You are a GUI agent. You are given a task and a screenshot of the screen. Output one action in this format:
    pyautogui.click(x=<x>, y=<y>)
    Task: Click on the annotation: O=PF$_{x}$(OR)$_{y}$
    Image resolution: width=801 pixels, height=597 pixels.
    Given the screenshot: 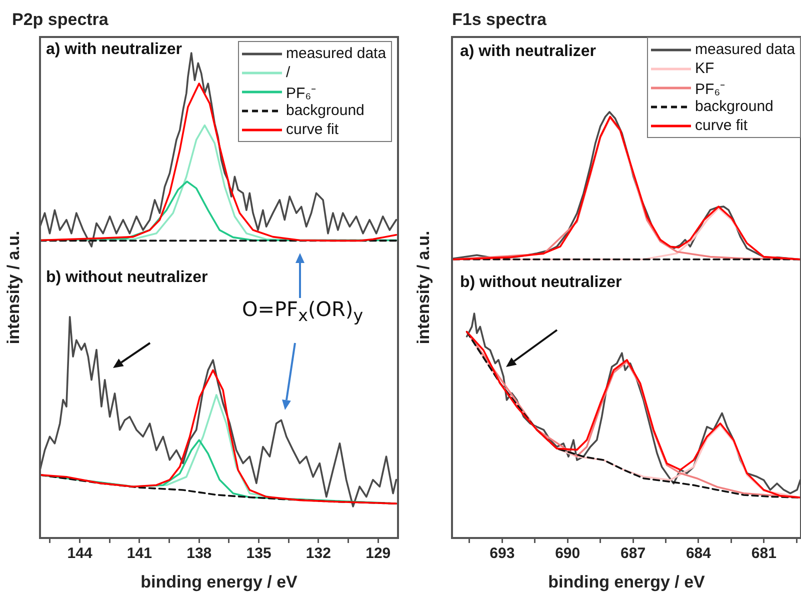 What is the action you would take?
    pyautogui.click(x=303, y=311)
    